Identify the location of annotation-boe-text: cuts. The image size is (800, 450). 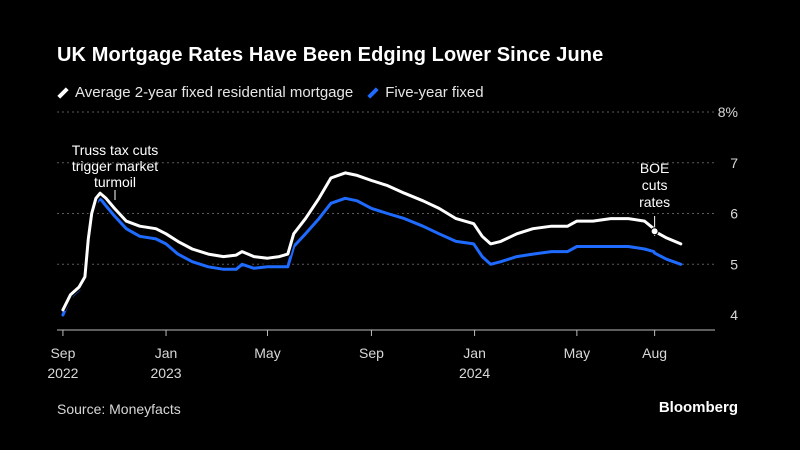
(655, 185).